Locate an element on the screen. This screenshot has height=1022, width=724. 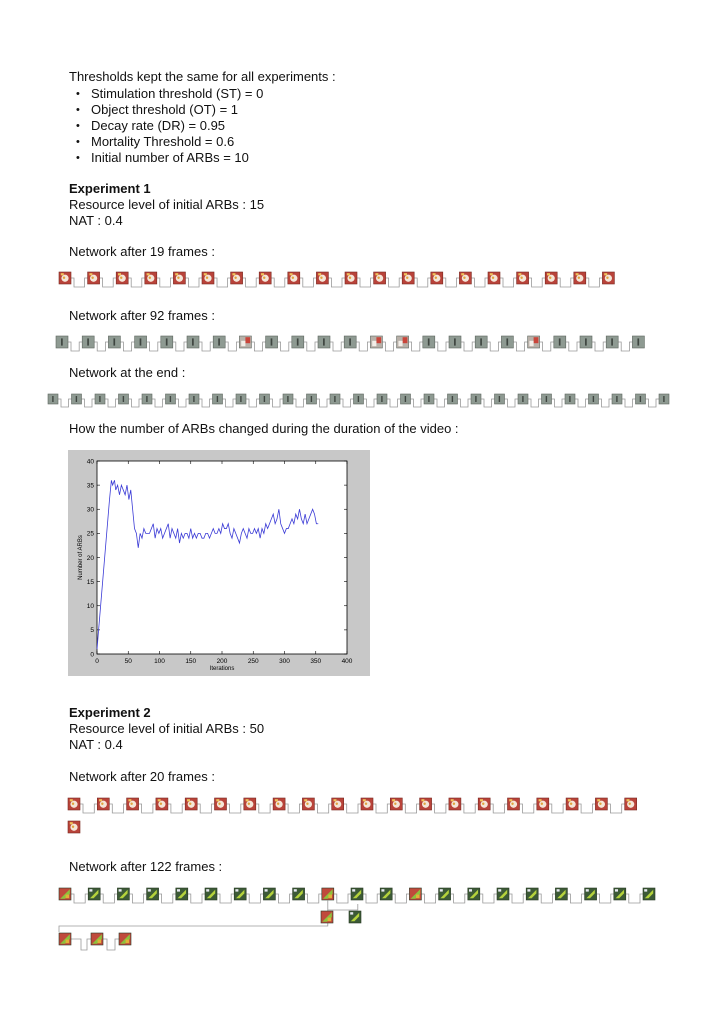
y-tick-label: 0 is located at coordinates (92, 654).